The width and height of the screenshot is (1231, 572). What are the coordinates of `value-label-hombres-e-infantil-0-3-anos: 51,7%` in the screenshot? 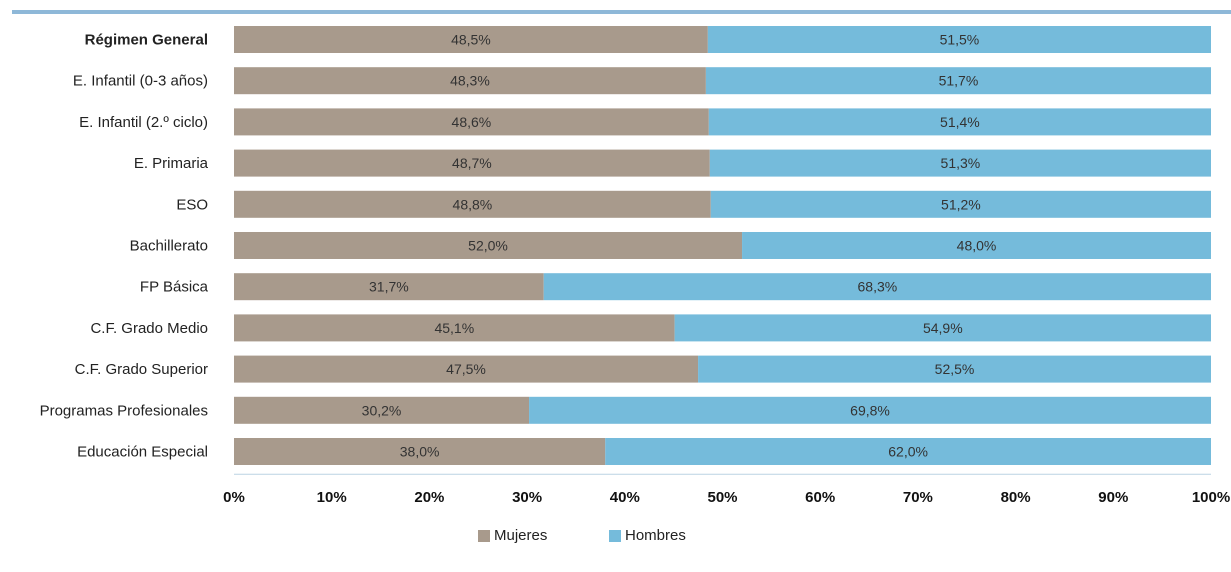 It's located at (959, 81).